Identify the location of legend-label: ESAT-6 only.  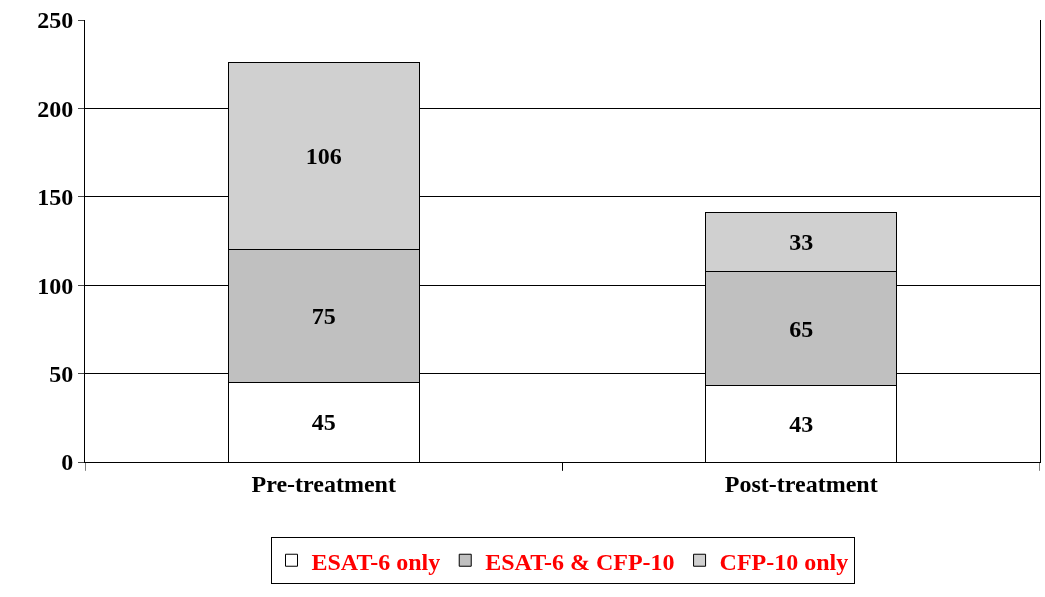
(376, 561).